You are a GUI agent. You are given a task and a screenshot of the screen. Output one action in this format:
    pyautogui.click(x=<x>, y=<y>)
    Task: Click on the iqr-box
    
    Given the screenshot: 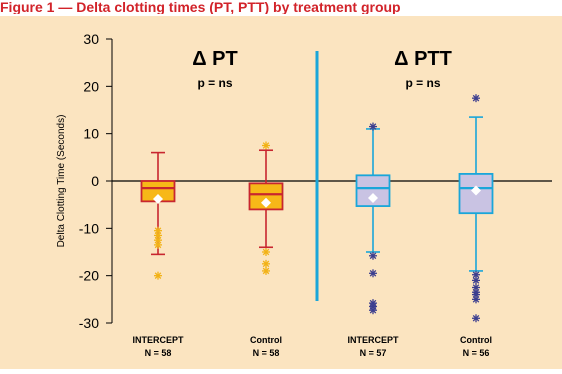 What is the action you would take?
    pyautogui.click(x=373, y=190)
    